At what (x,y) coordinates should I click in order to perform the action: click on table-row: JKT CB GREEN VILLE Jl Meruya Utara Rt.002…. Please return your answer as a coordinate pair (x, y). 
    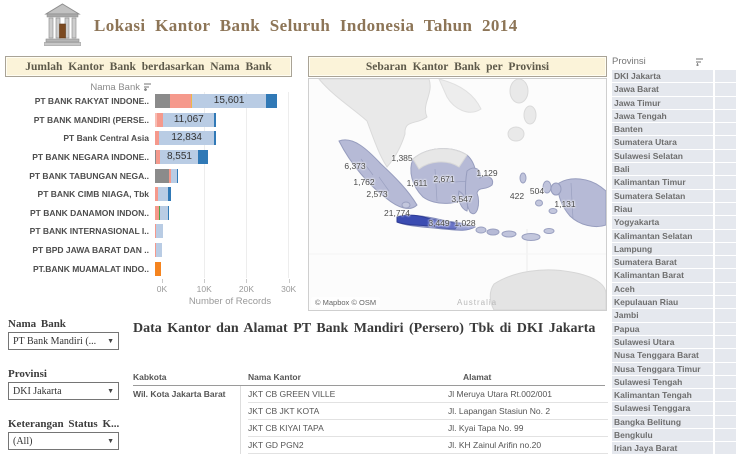
    Looking at the image, I should click on (428, 394).